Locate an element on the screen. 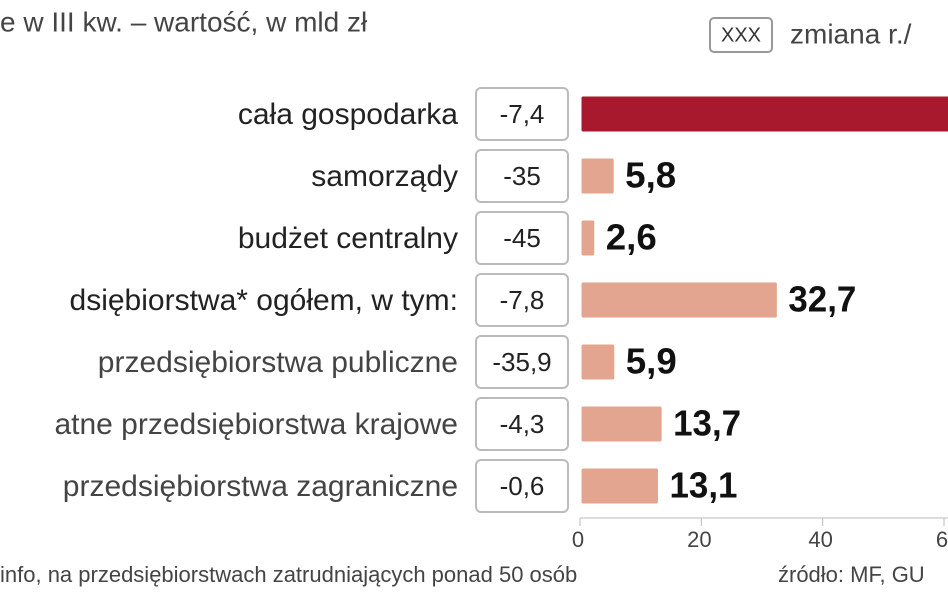  change-label: -35,9 is located at coordinates (521, 362).